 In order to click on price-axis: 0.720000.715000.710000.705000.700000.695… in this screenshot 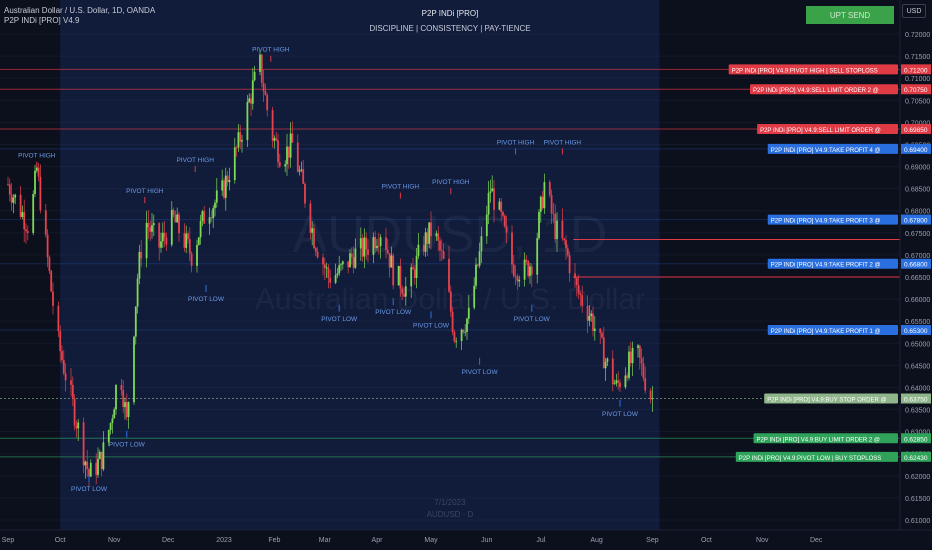, I will do `click(917, 278)`.